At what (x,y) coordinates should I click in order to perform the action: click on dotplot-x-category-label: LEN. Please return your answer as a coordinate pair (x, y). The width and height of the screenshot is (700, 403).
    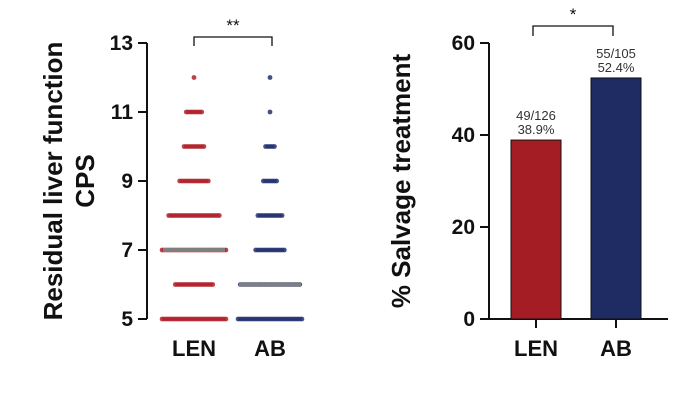
    Looking at the image, I should click on (194, 348).